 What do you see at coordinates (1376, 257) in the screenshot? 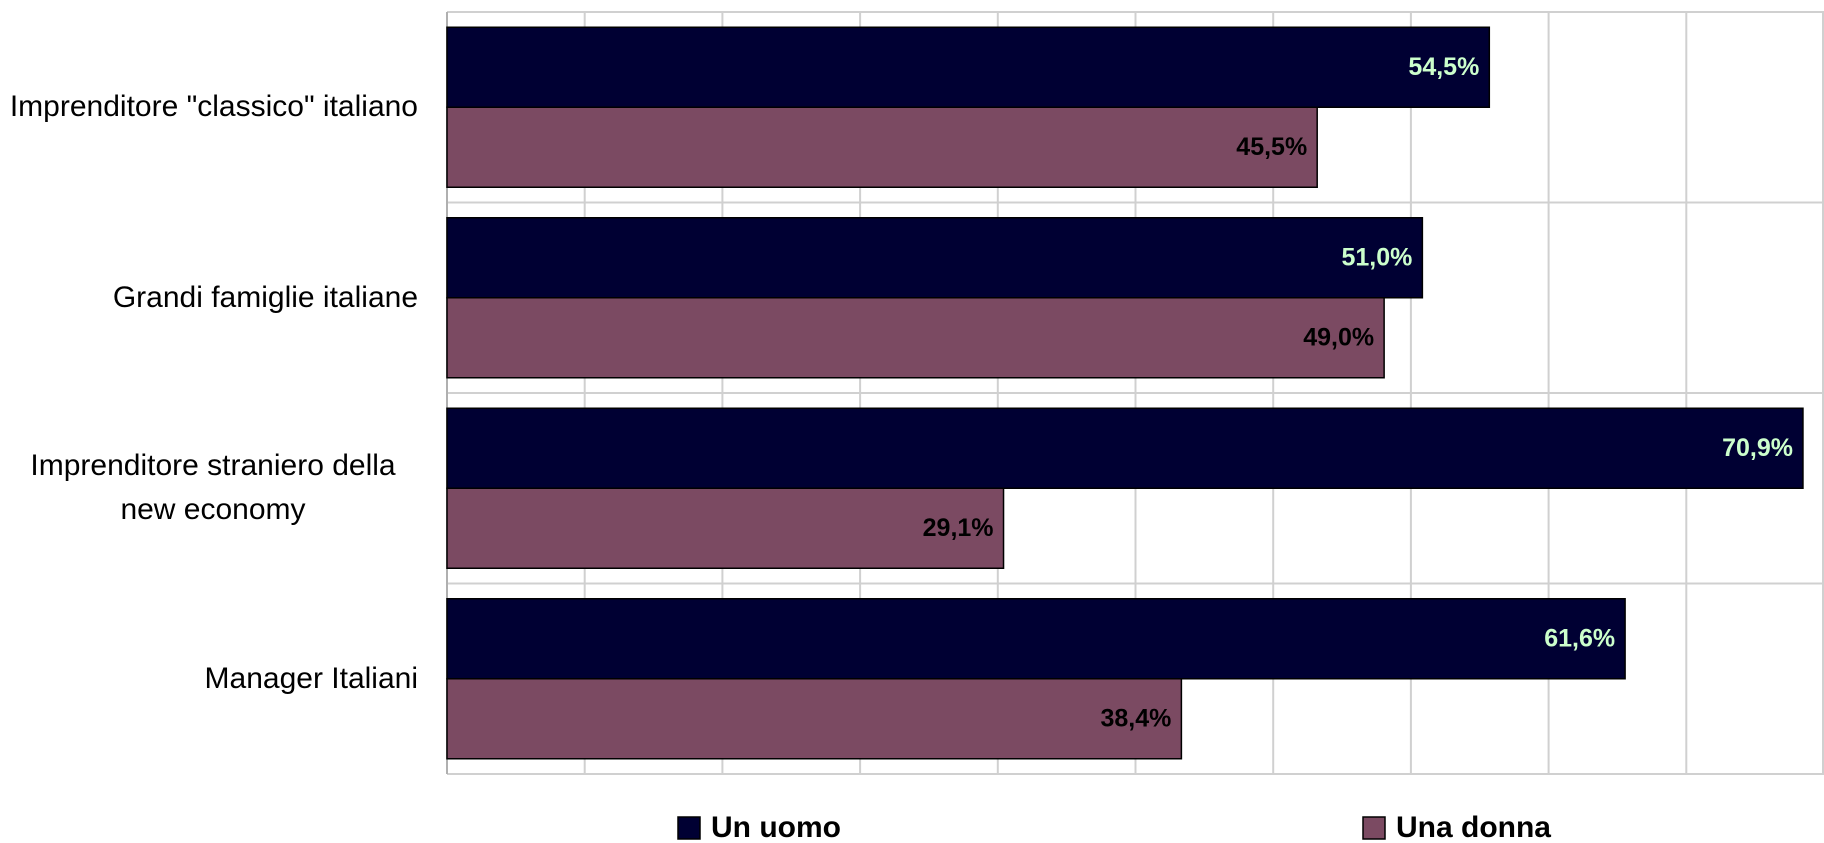
I see `data-label: 51,0%` at bounding box center [1376, 257].